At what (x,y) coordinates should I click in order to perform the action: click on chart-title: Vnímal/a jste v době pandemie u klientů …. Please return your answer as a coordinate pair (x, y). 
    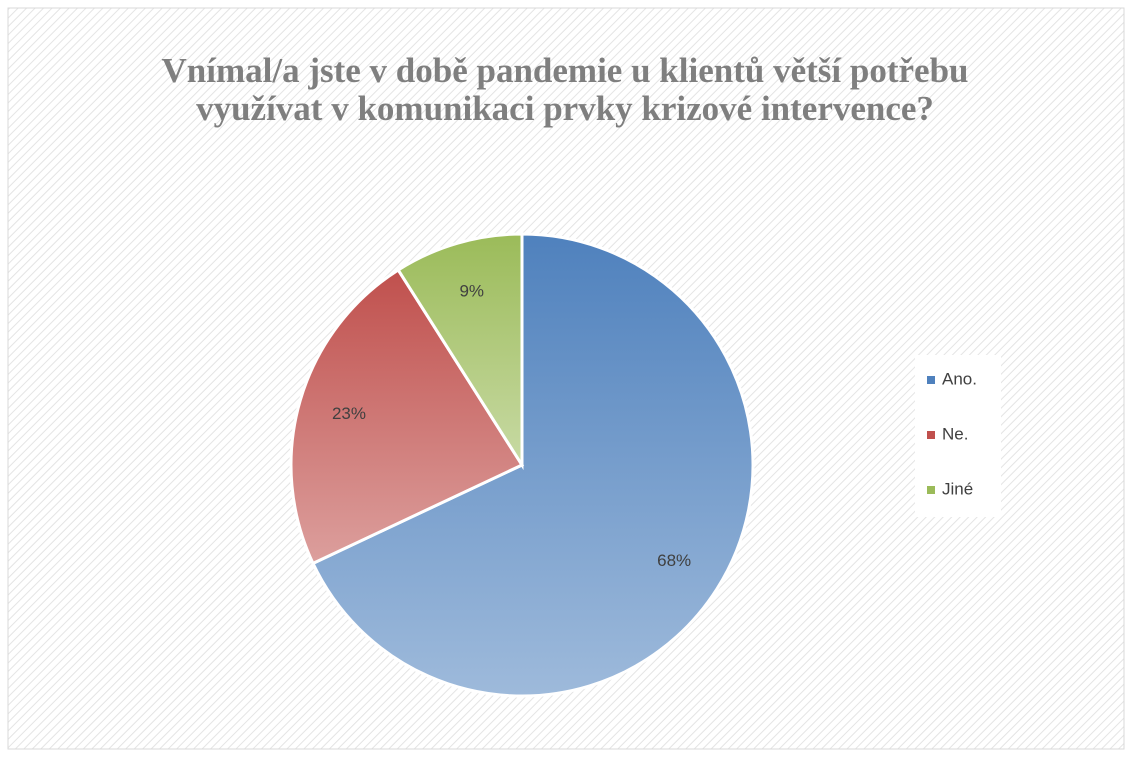
    Looking at the image, I should click on (565, 89).